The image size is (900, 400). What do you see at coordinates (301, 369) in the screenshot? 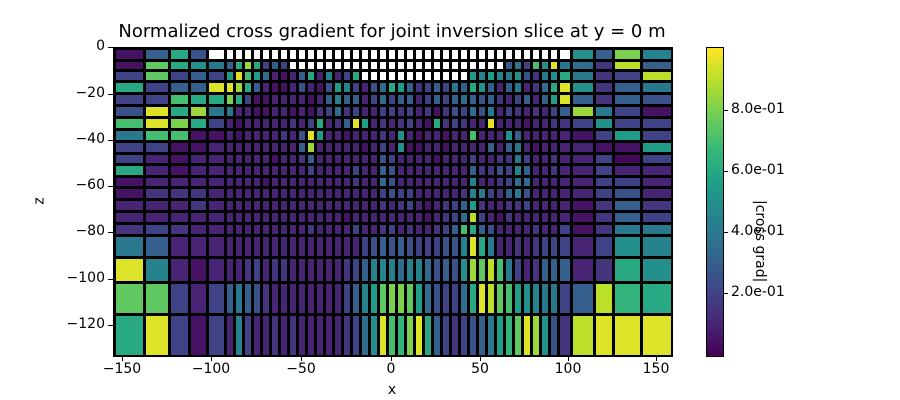
I see `x-tick-label: −50` at bounding box center [301, 369].